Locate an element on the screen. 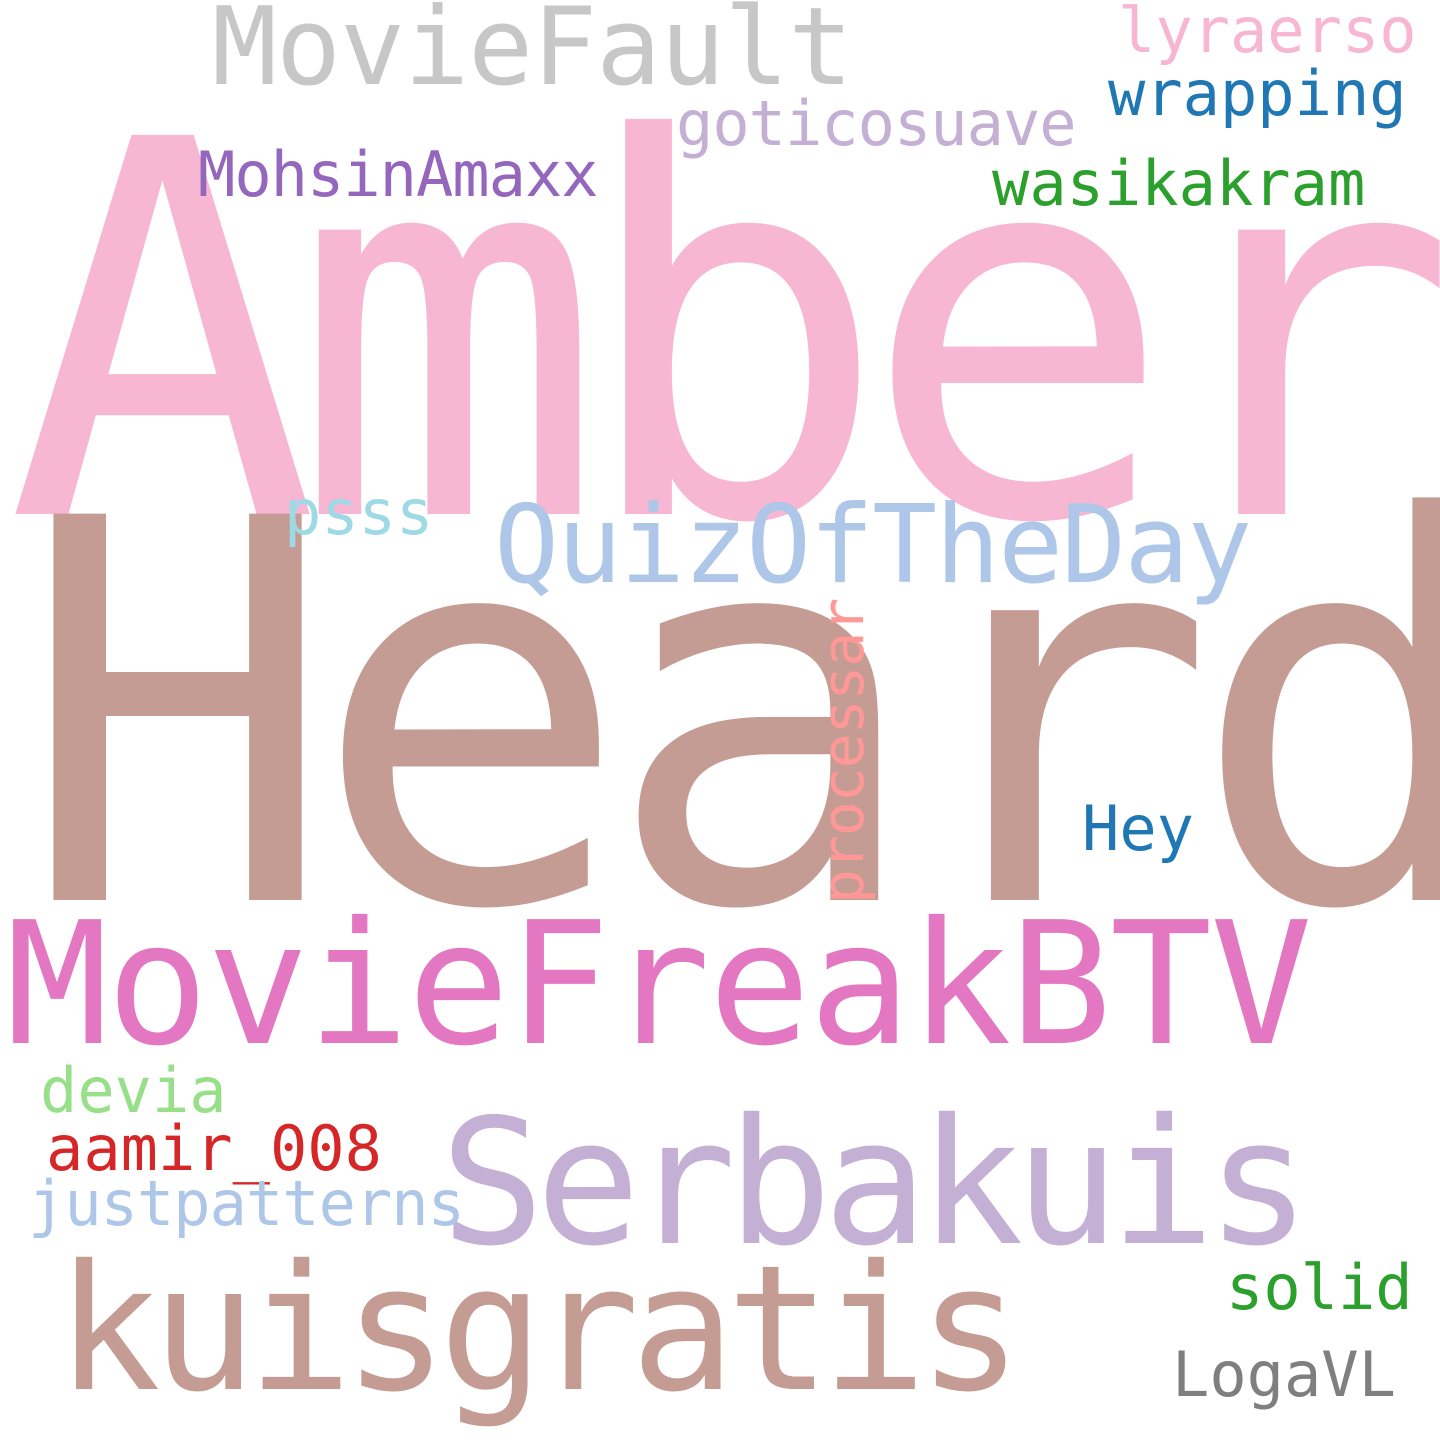  word-mohsinamaxx: MohsinAmaxx is located at coordinates (398, 174).